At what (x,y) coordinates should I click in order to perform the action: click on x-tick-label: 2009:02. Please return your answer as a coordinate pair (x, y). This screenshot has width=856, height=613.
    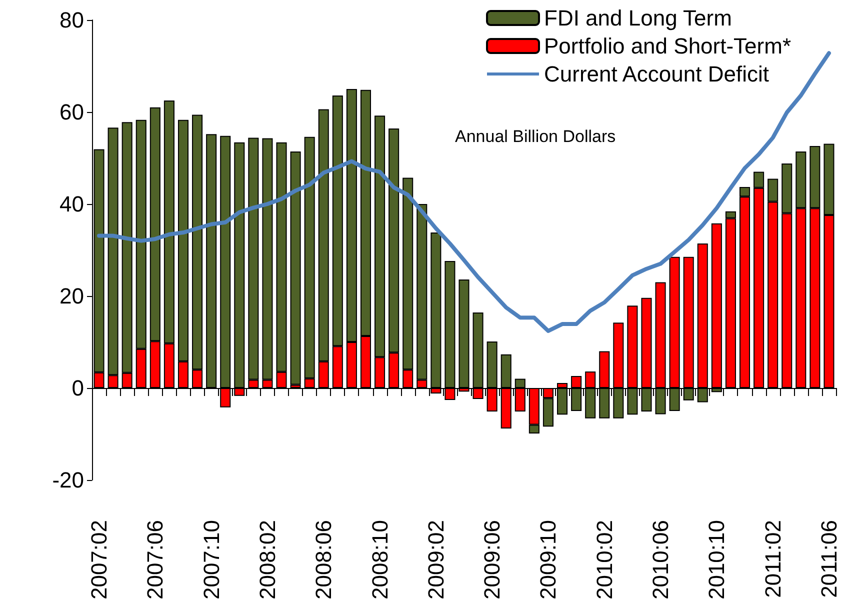
    Looking at the image, I should click on (435, 560).